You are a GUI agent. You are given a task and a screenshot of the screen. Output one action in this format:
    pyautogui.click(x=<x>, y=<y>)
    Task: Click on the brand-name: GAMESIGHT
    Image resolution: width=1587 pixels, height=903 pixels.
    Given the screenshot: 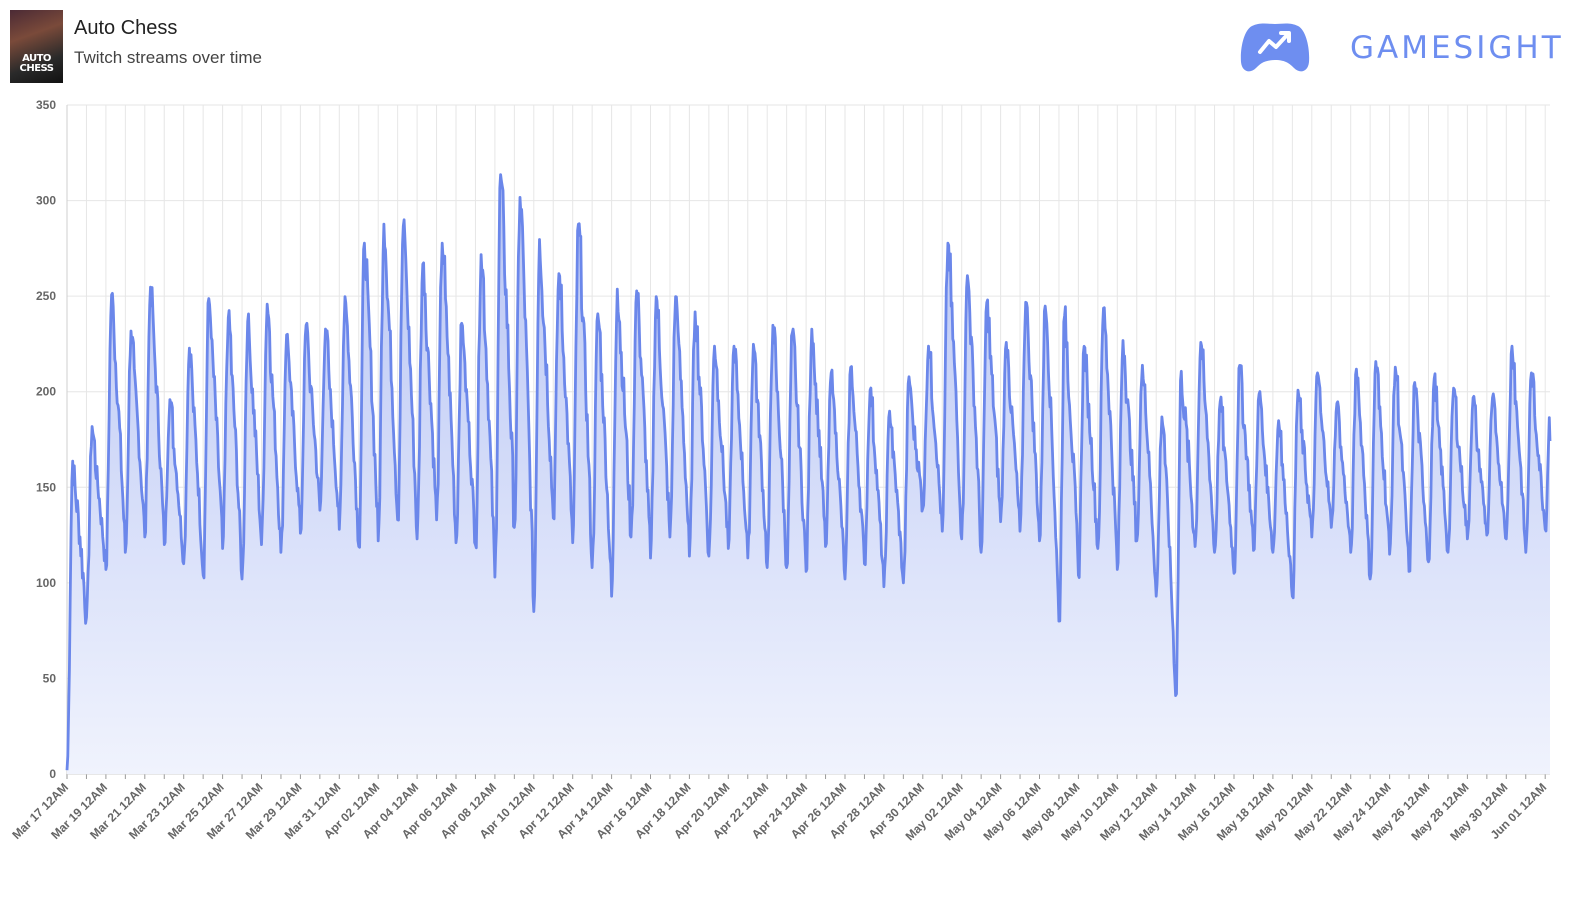 What is the action you would take?
    pyautogui.click(x=1457, y=48)
    